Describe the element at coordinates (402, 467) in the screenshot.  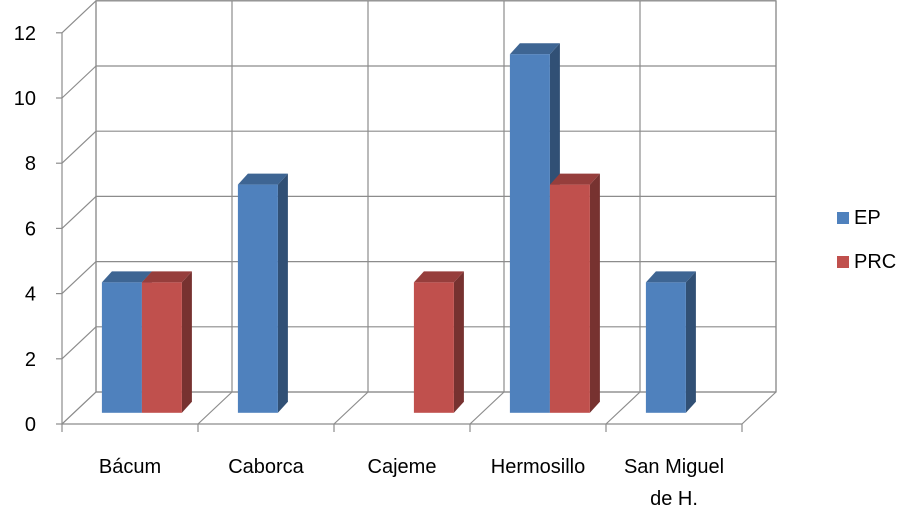
I see `x-category-label: Cajeme` at that location.